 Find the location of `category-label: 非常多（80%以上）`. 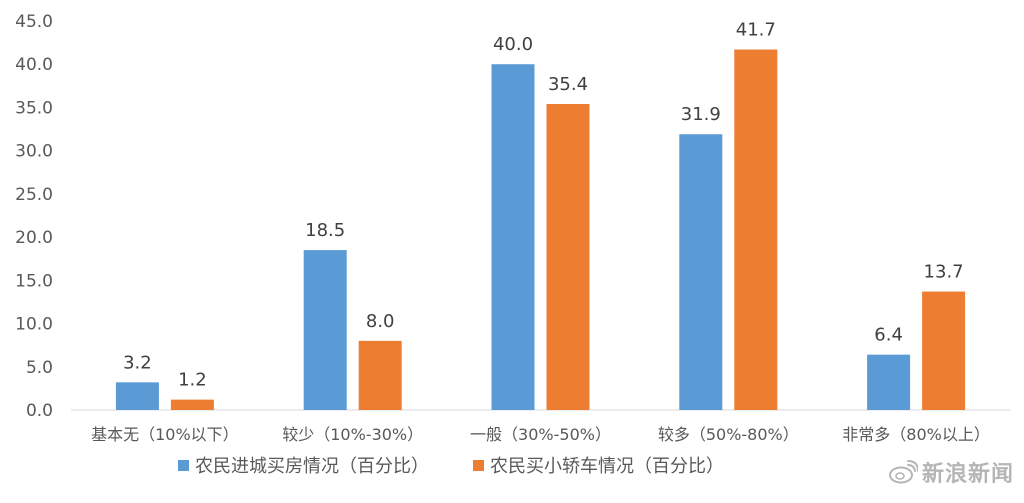

category-label: 非常多（80%以上） is located at coordinates (916, 434).